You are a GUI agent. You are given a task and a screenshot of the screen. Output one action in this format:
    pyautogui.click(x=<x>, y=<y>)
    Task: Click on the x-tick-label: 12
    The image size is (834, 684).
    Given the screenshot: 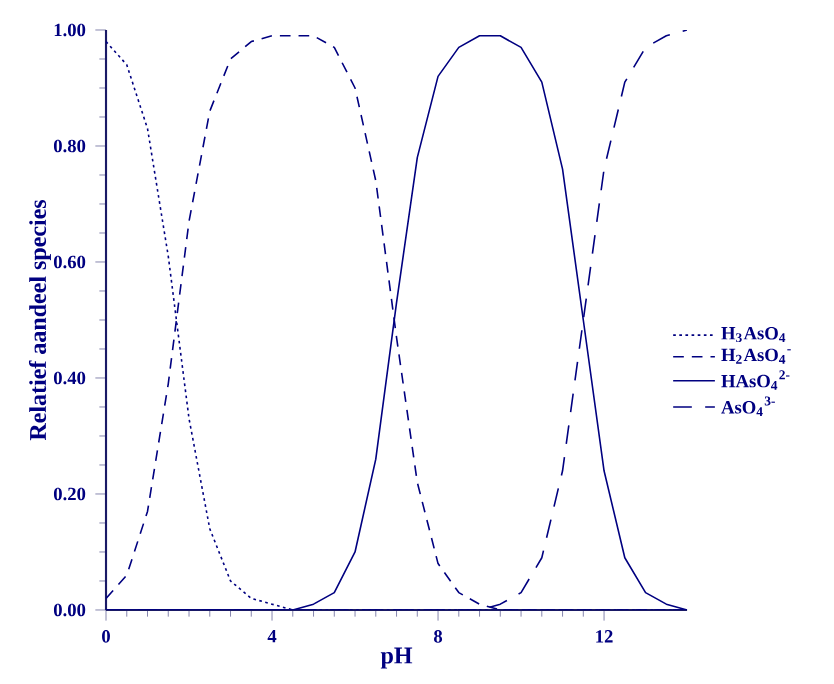 What is the action you would take?
    pyautogui.click(x=604, y=636)
    